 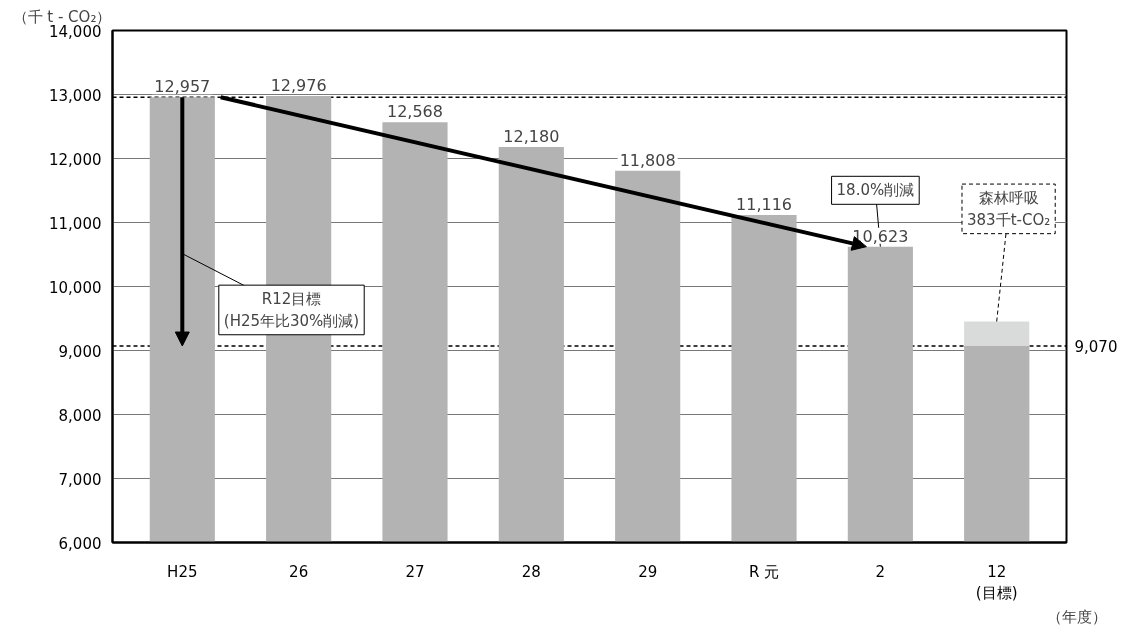 I want to click on y-tick-label: 11,000, so click(x=75, y=223).